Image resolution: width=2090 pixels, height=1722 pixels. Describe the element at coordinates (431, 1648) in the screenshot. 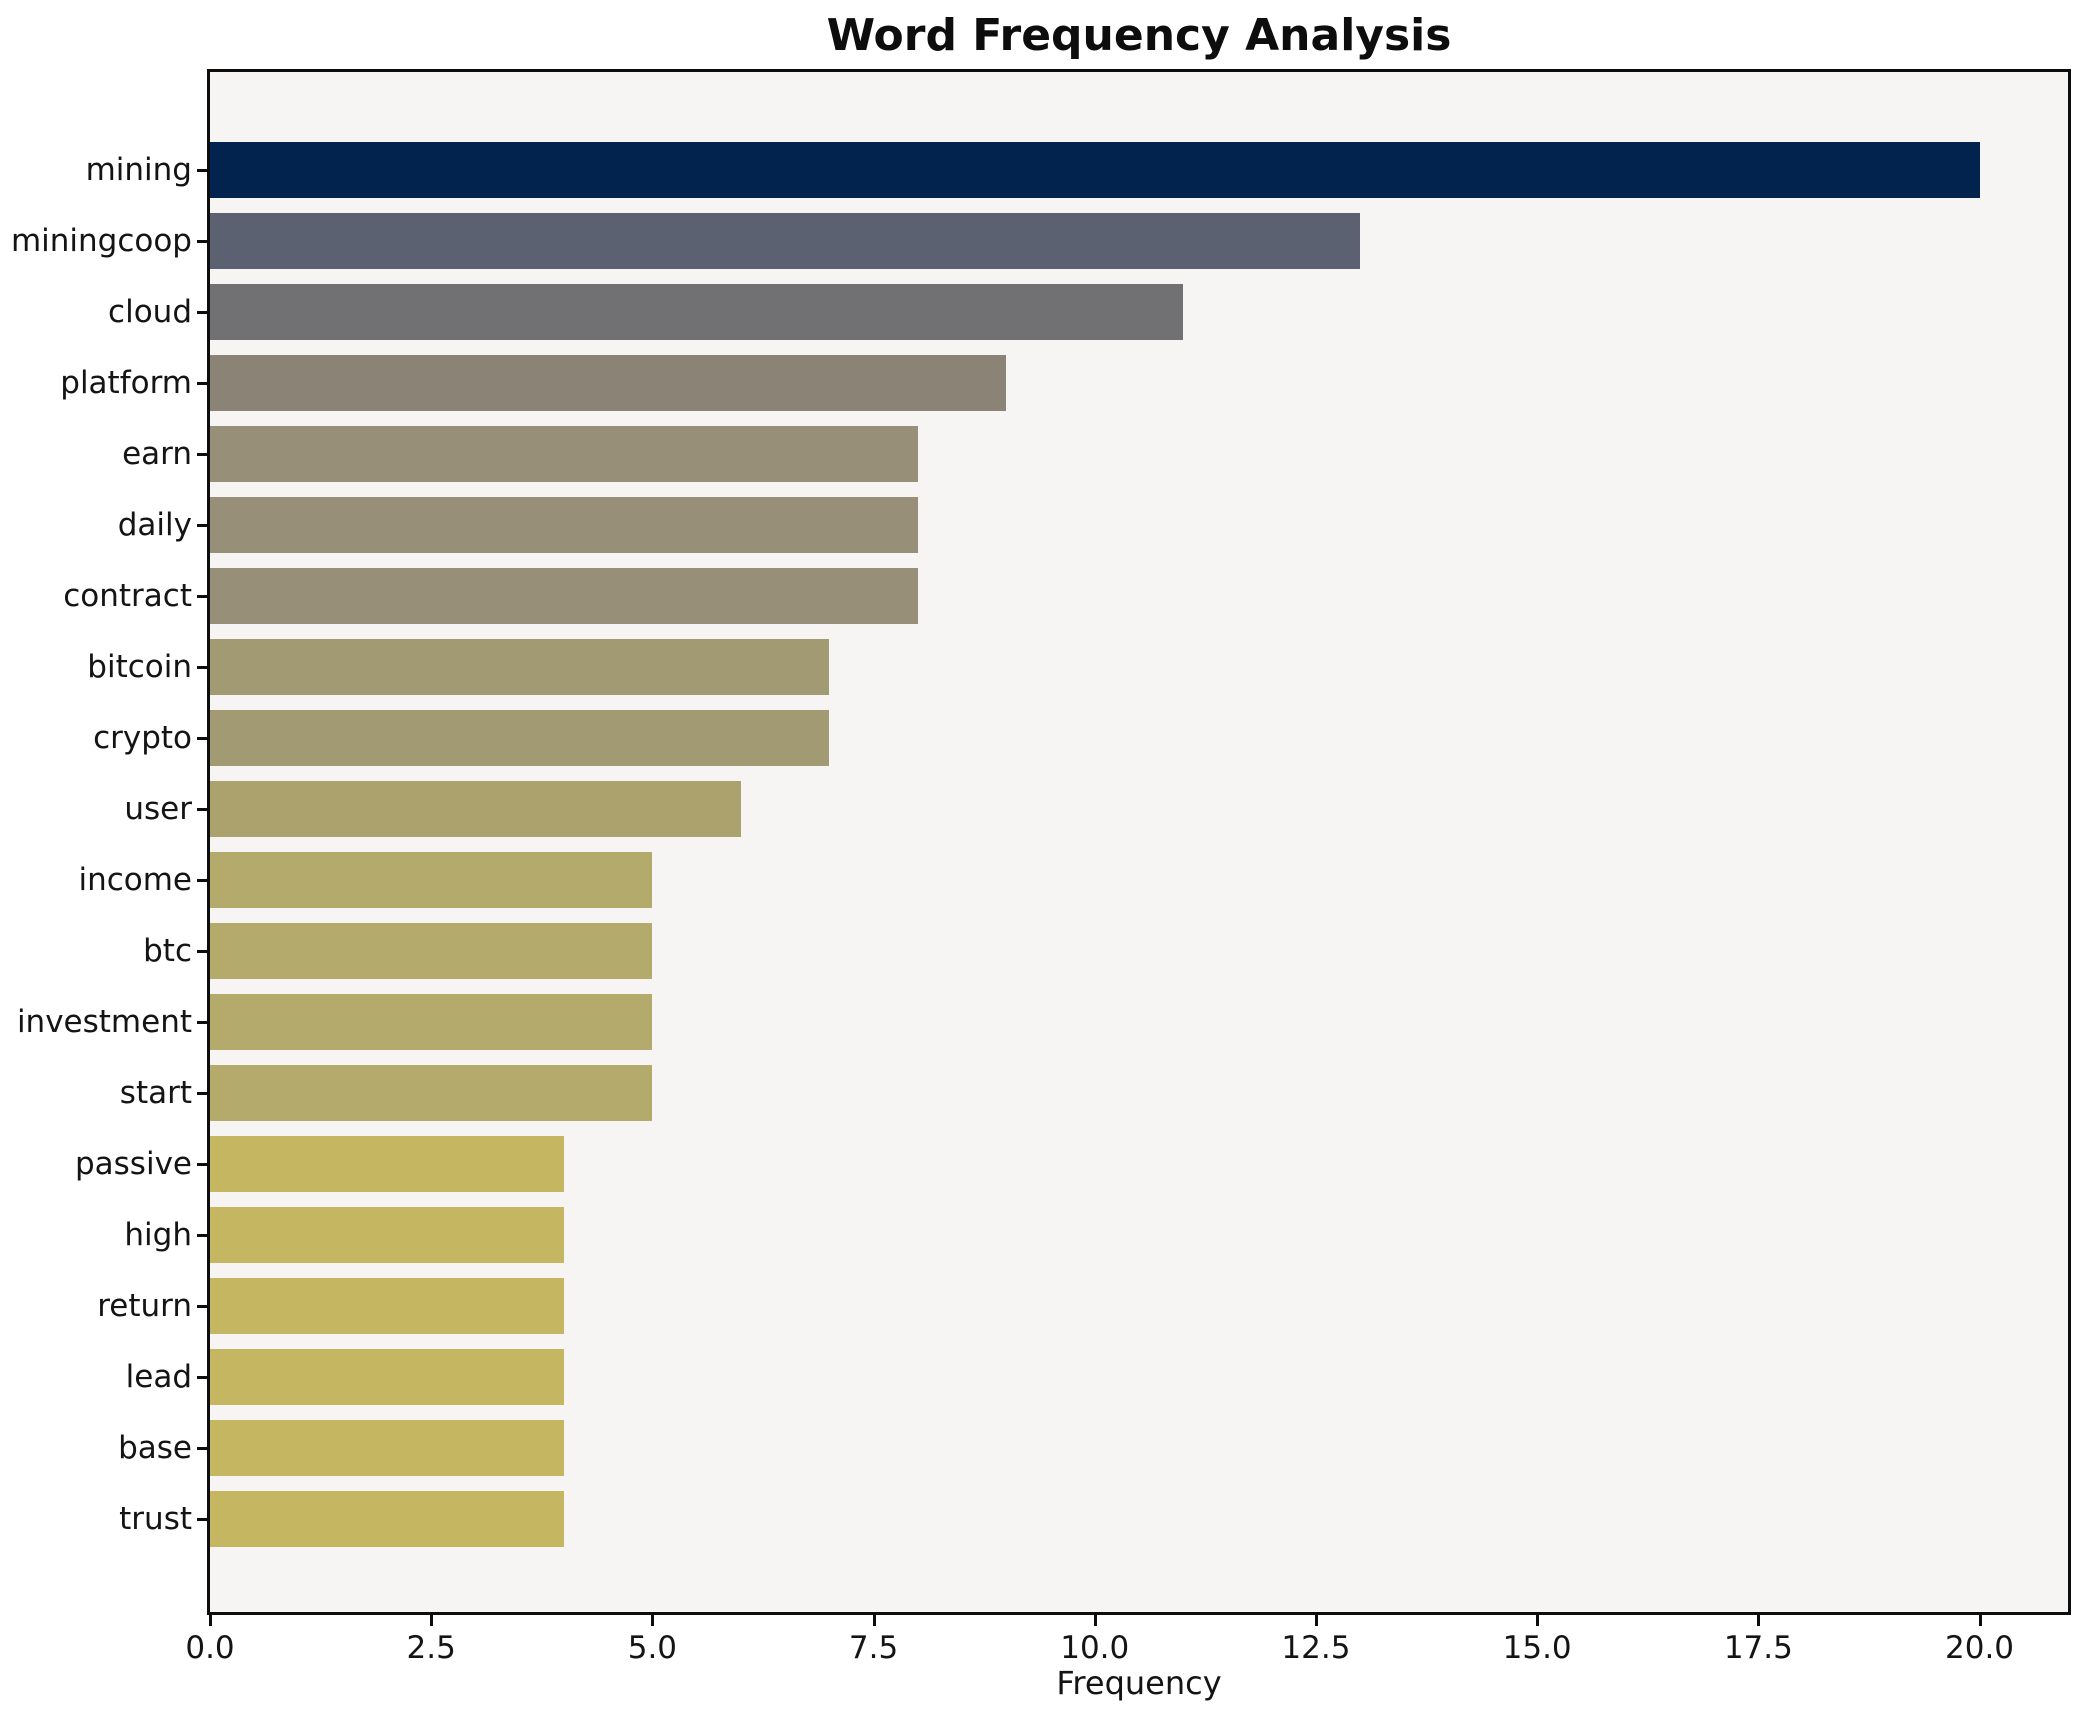

I see `x-tick-label-2.5: 2.5` at that location.